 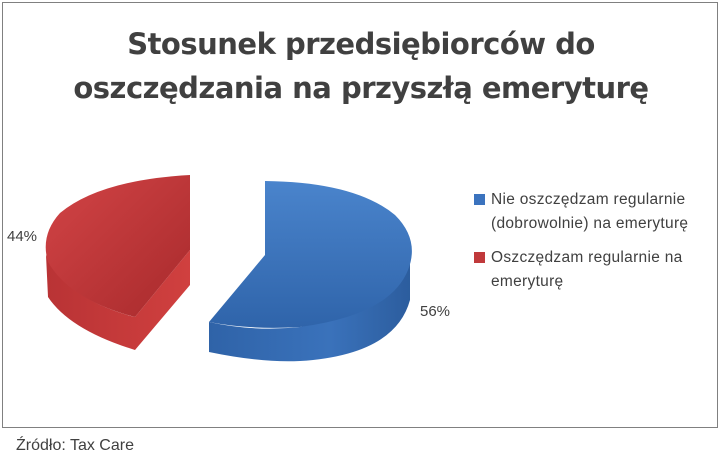 I want to click on legend-label: Oszczędzam regularnie na emeryturę, so click(x=587, y=269).